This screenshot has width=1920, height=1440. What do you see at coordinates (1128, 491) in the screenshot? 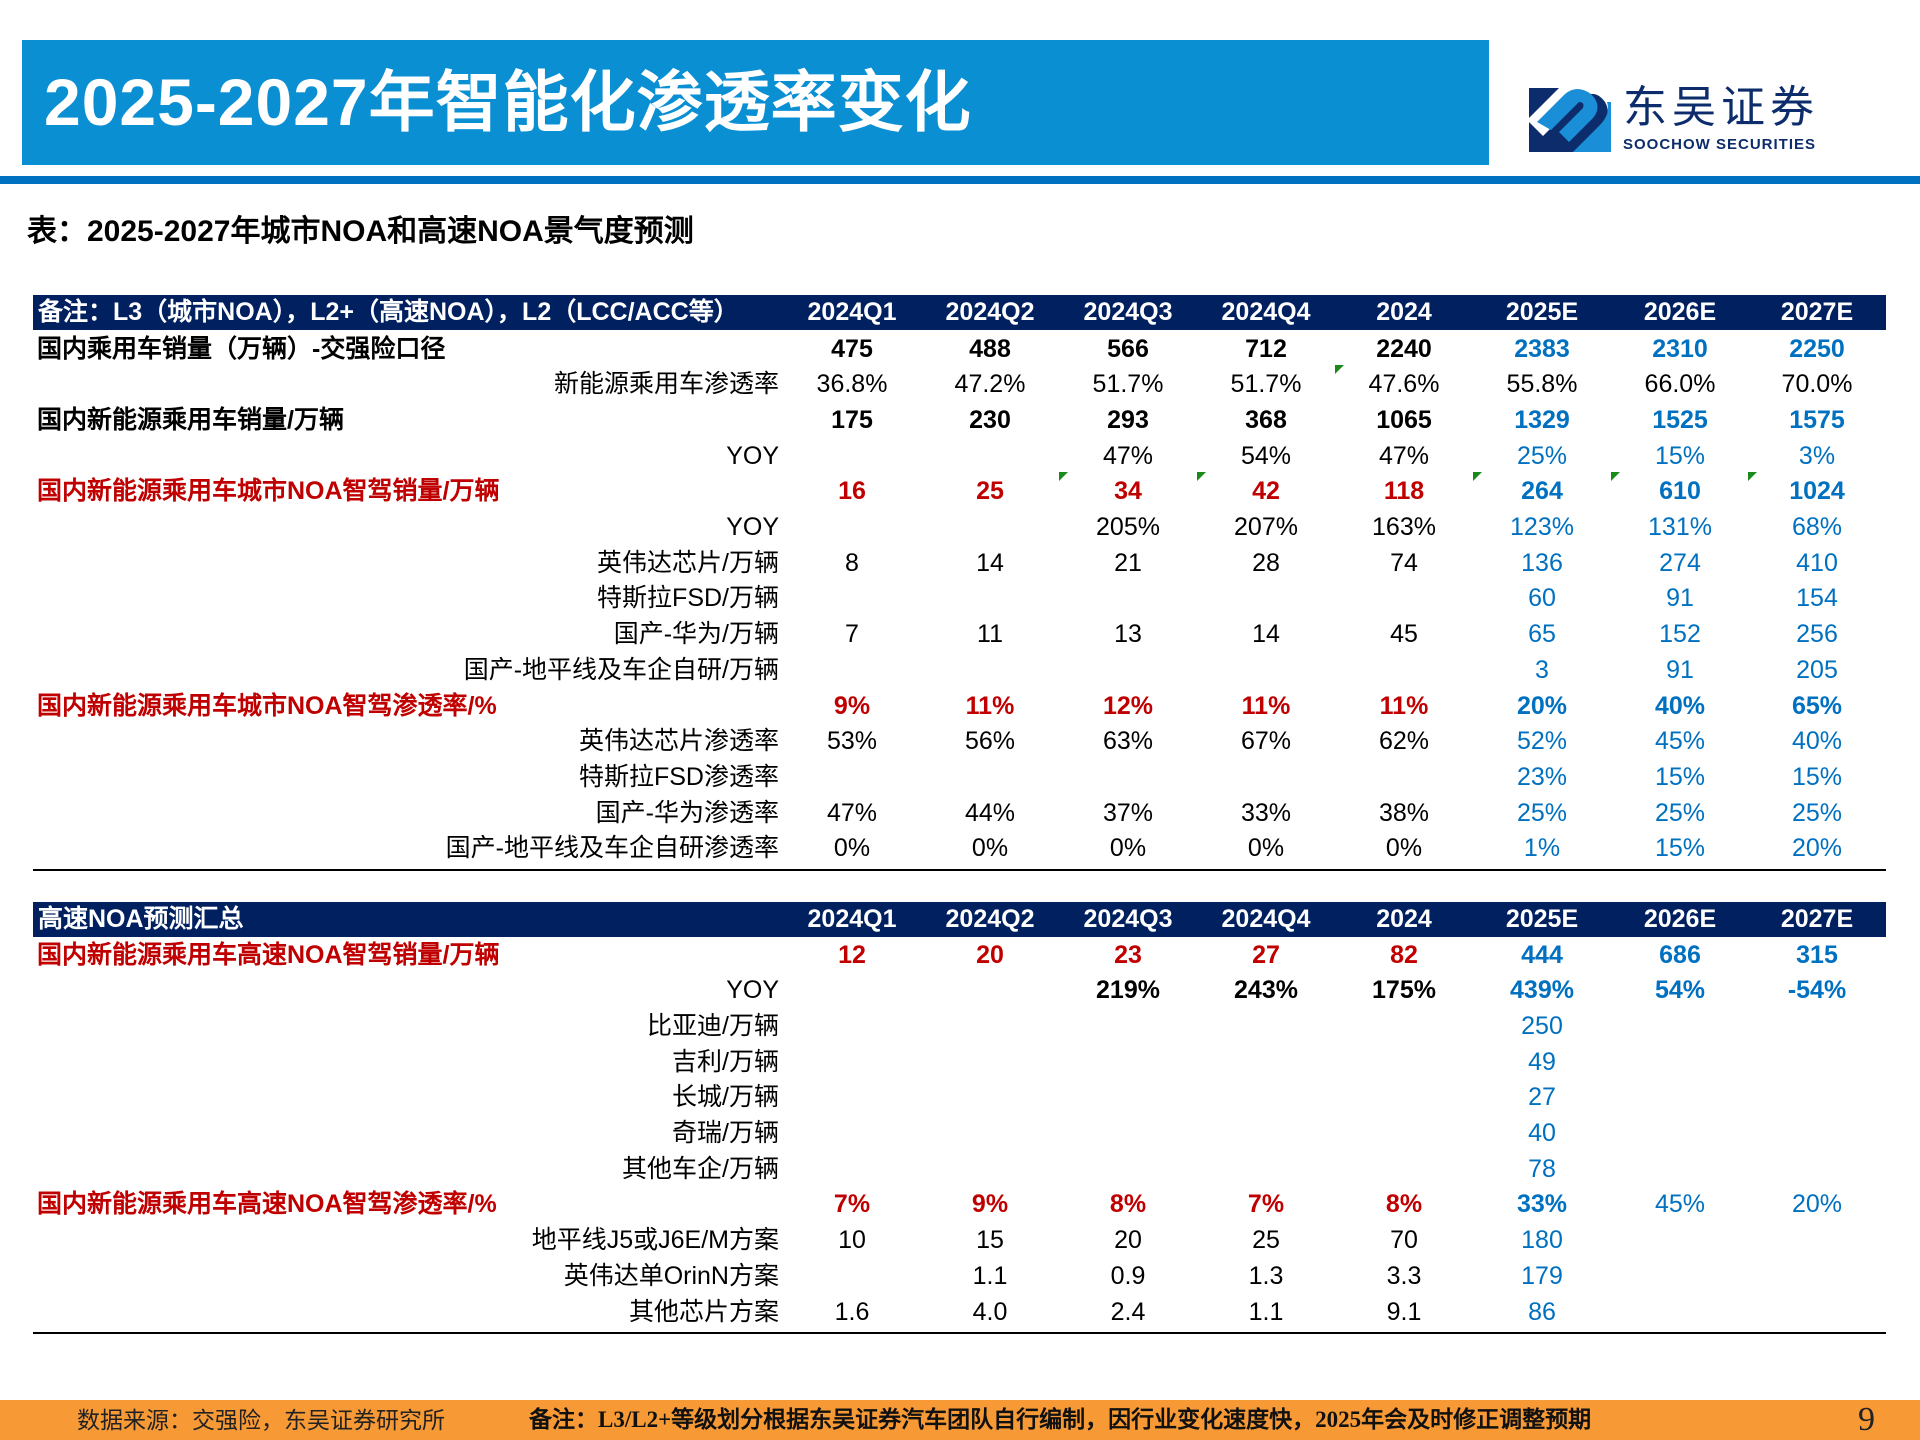
I see `data-cell: 34` at bounding box center [1128, 491].